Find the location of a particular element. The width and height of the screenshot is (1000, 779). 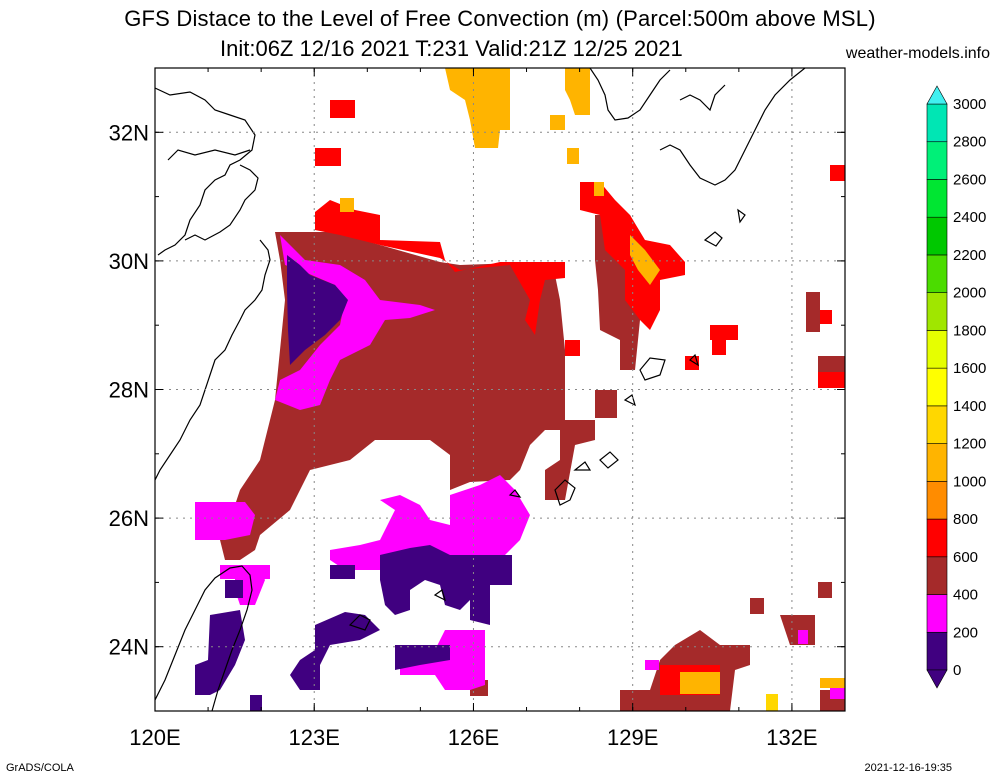

lat-tick-label: 28N is located at coordinates (129, 390).